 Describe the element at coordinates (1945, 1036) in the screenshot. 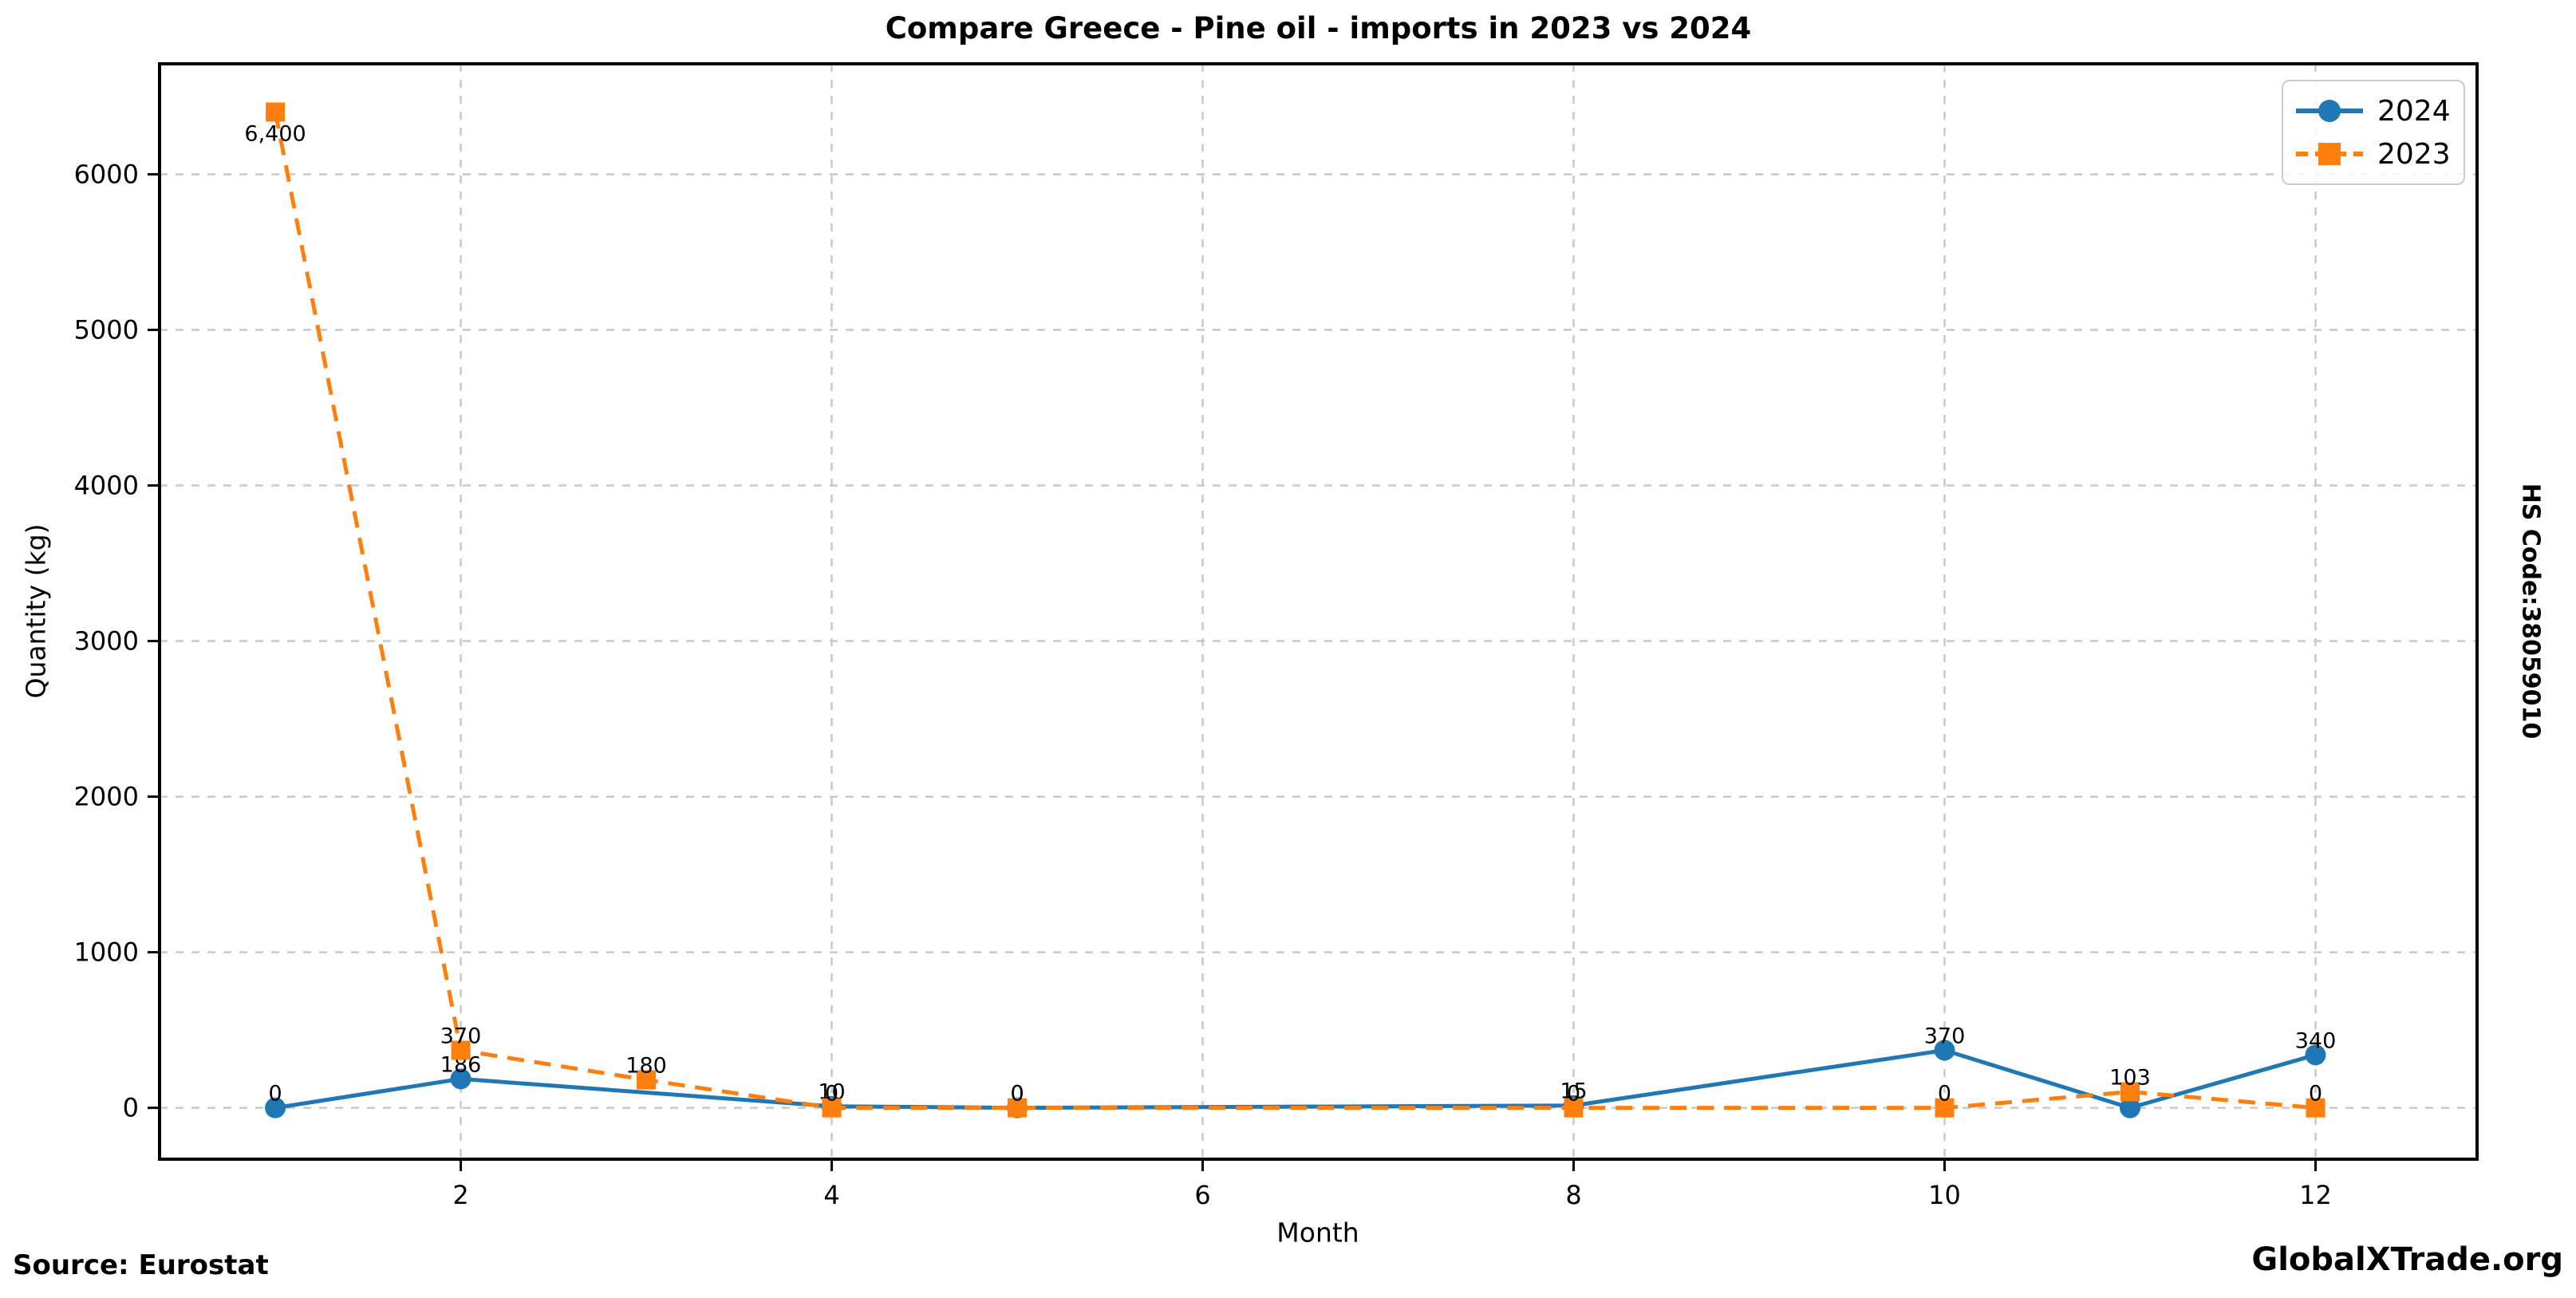

I see `series-2024-data-label: 370` at that location.